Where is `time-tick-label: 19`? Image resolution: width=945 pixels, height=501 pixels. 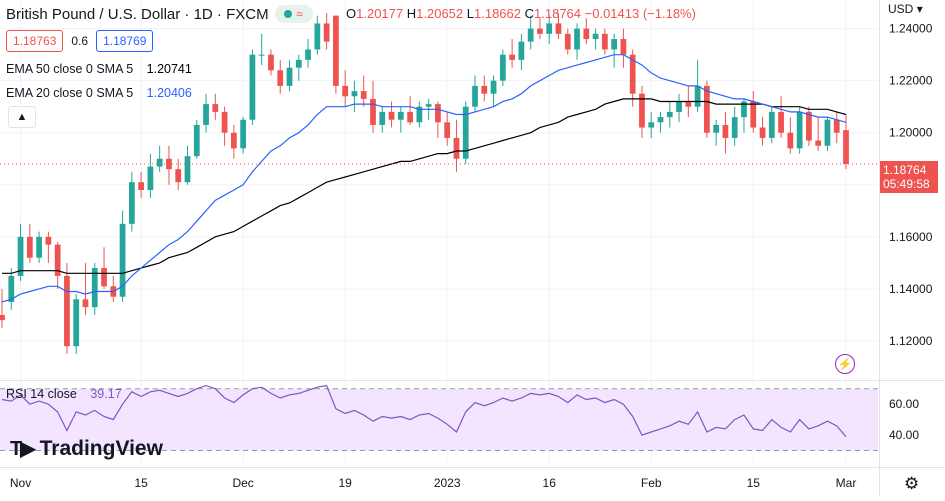
time-tick-label: 19 is located at coordinates (345, 483).